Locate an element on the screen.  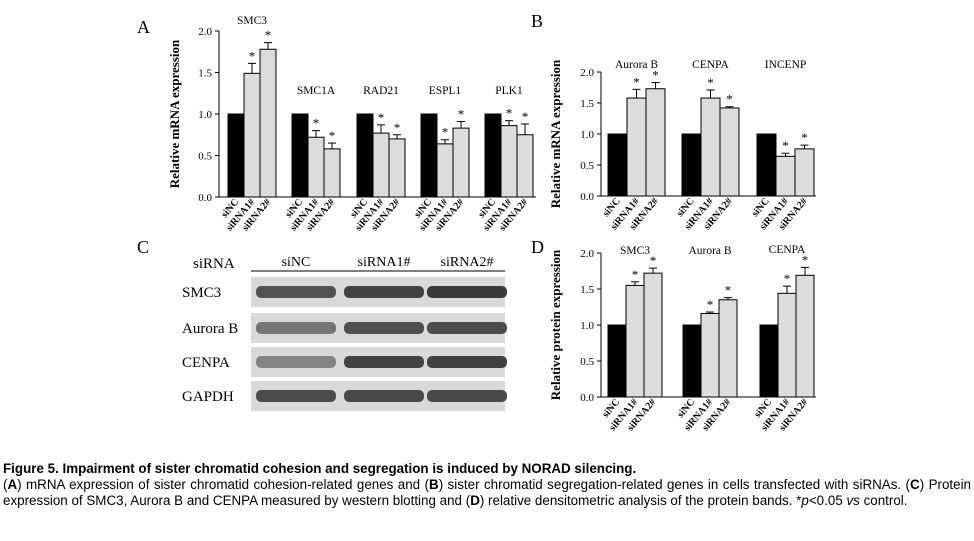
panel-letter-d: D is located at coordinates (537, 247).